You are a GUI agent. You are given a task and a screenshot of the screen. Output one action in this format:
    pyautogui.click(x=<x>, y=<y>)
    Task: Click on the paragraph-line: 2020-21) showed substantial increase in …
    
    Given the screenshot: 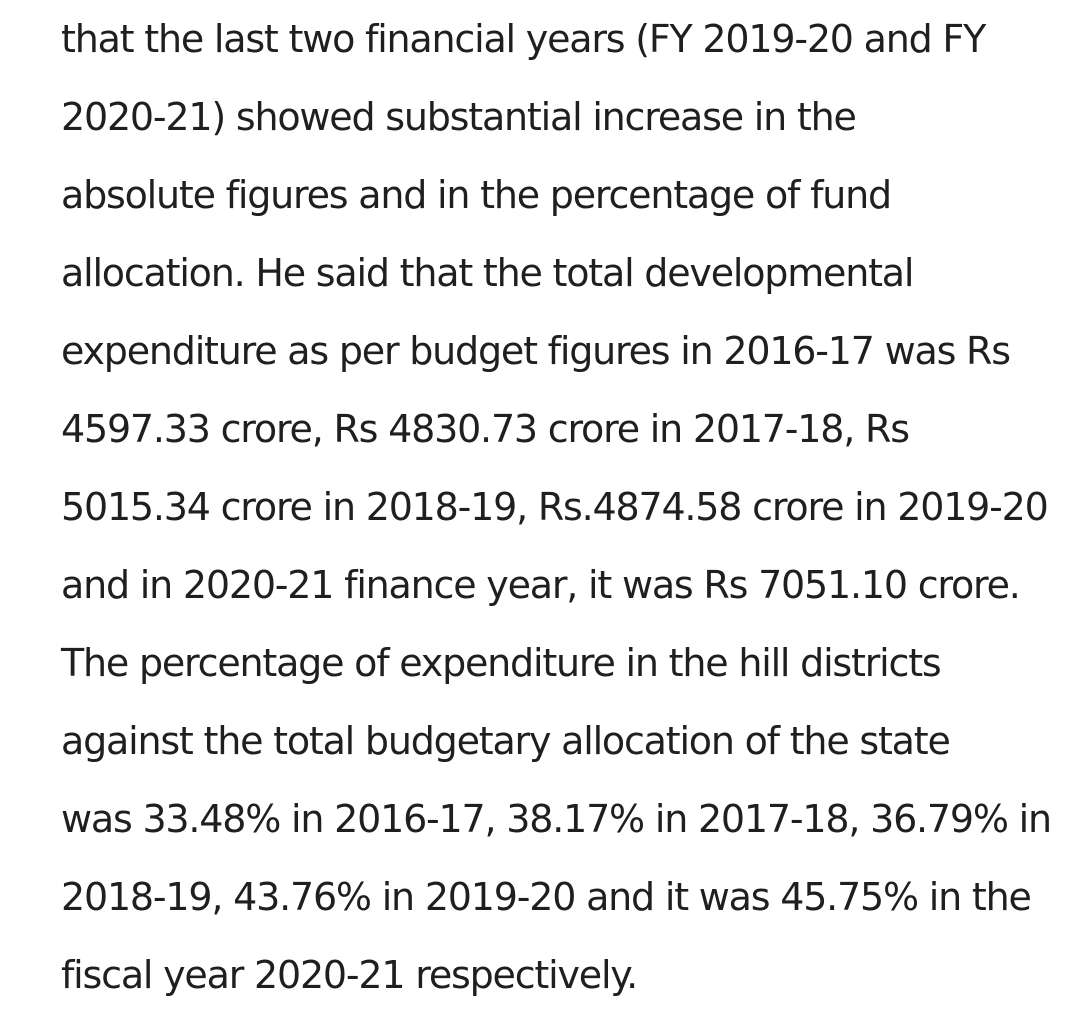 What is the action you would take?
    pyautogui.click(x=459, y=117)
    